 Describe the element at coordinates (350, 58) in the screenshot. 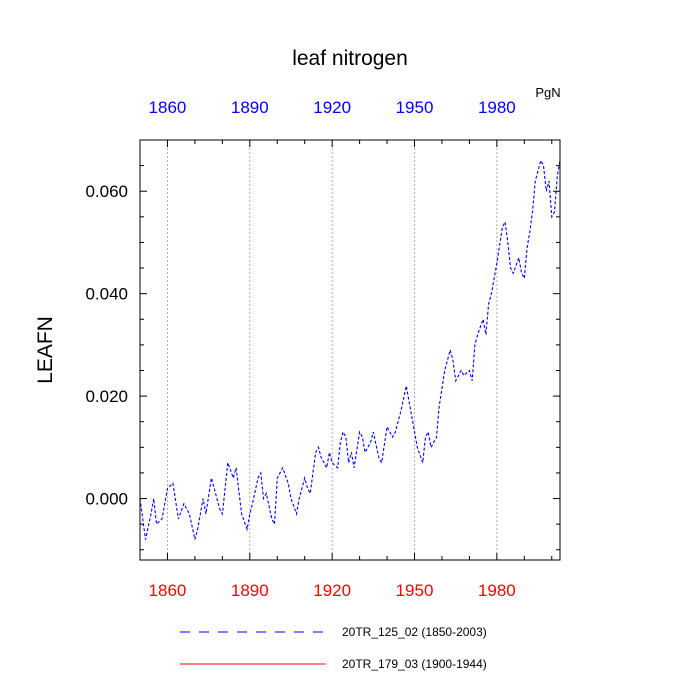

I see `chart-title: leaf nitrogen` at that location.